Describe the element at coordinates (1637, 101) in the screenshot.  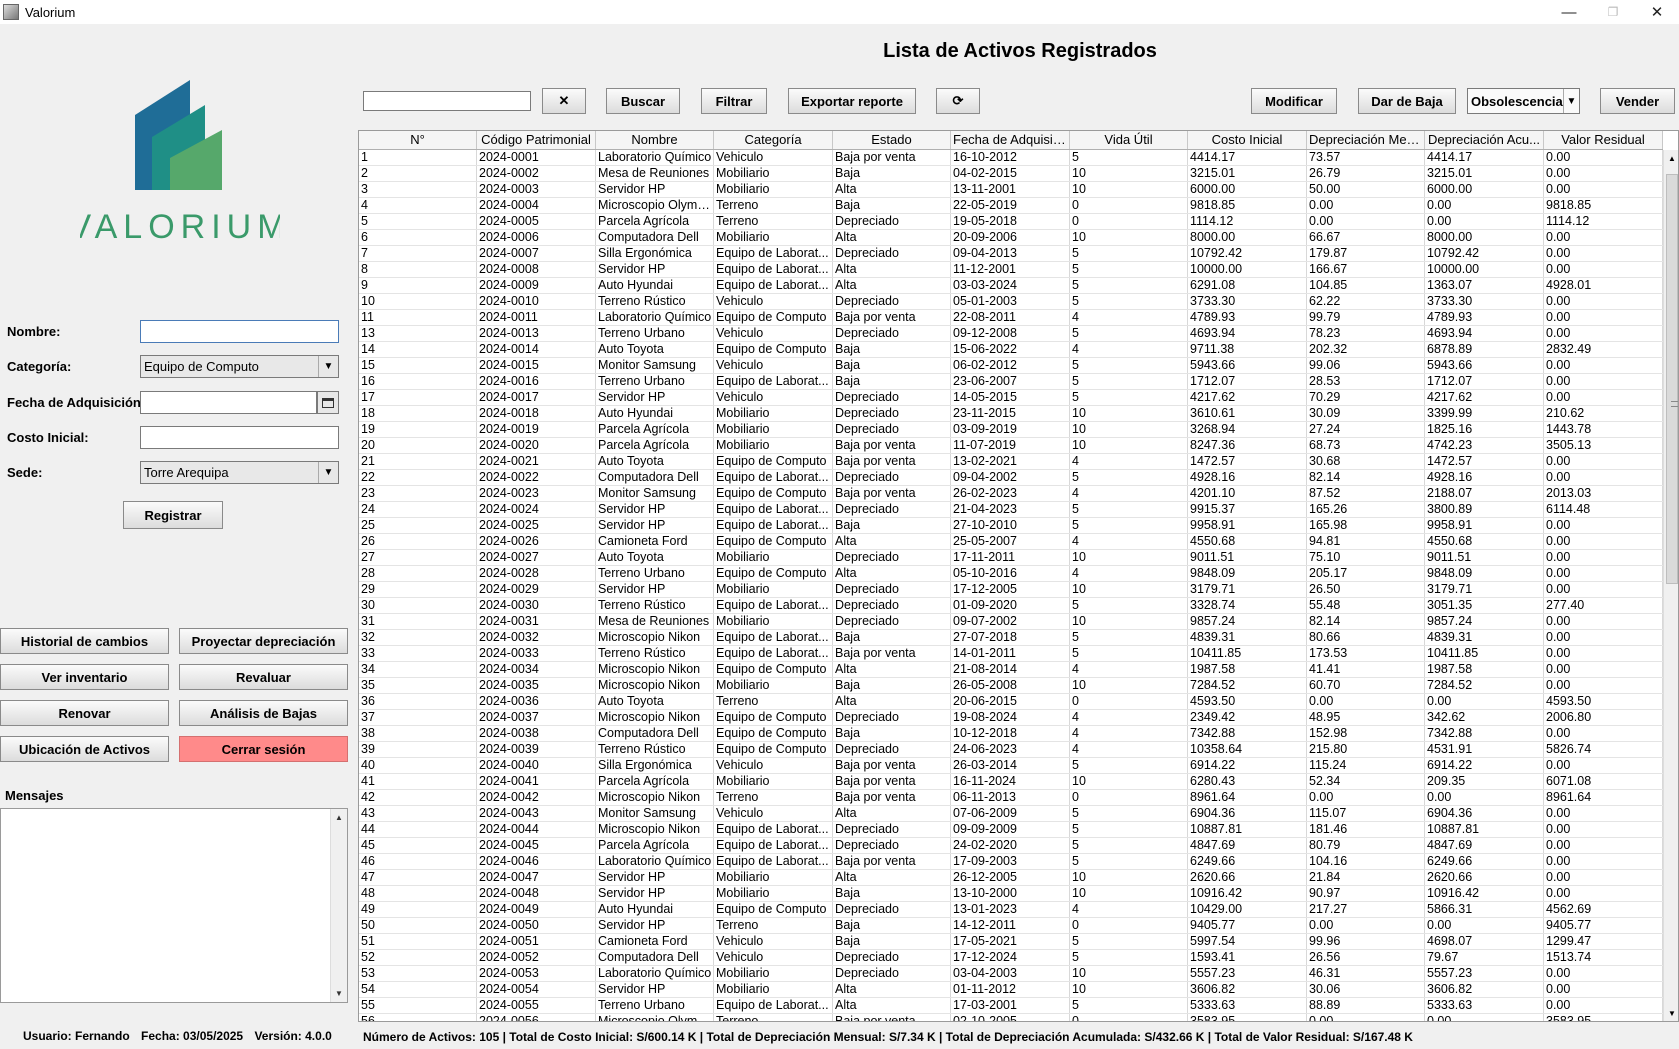
I see `vender-button: Vender` at that location.